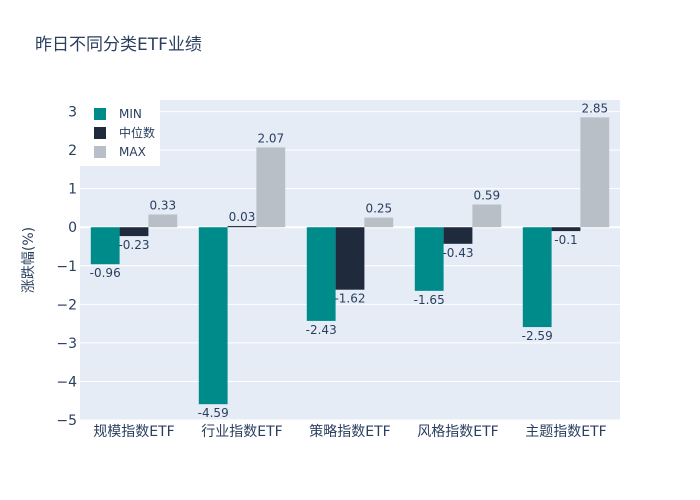  Describe the element at coordinates (66, 382) in the screenshot. I see `y-tick-label: −4` at that location.